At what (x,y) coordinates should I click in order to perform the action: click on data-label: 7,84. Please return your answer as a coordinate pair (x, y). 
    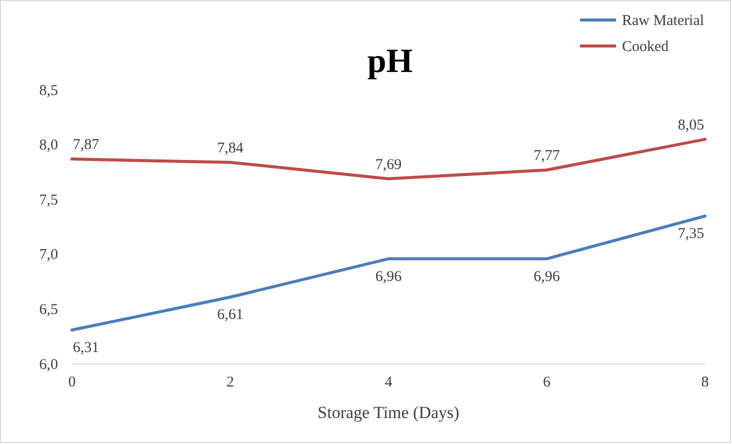
    Looking at the image, I should click on (230, 148).